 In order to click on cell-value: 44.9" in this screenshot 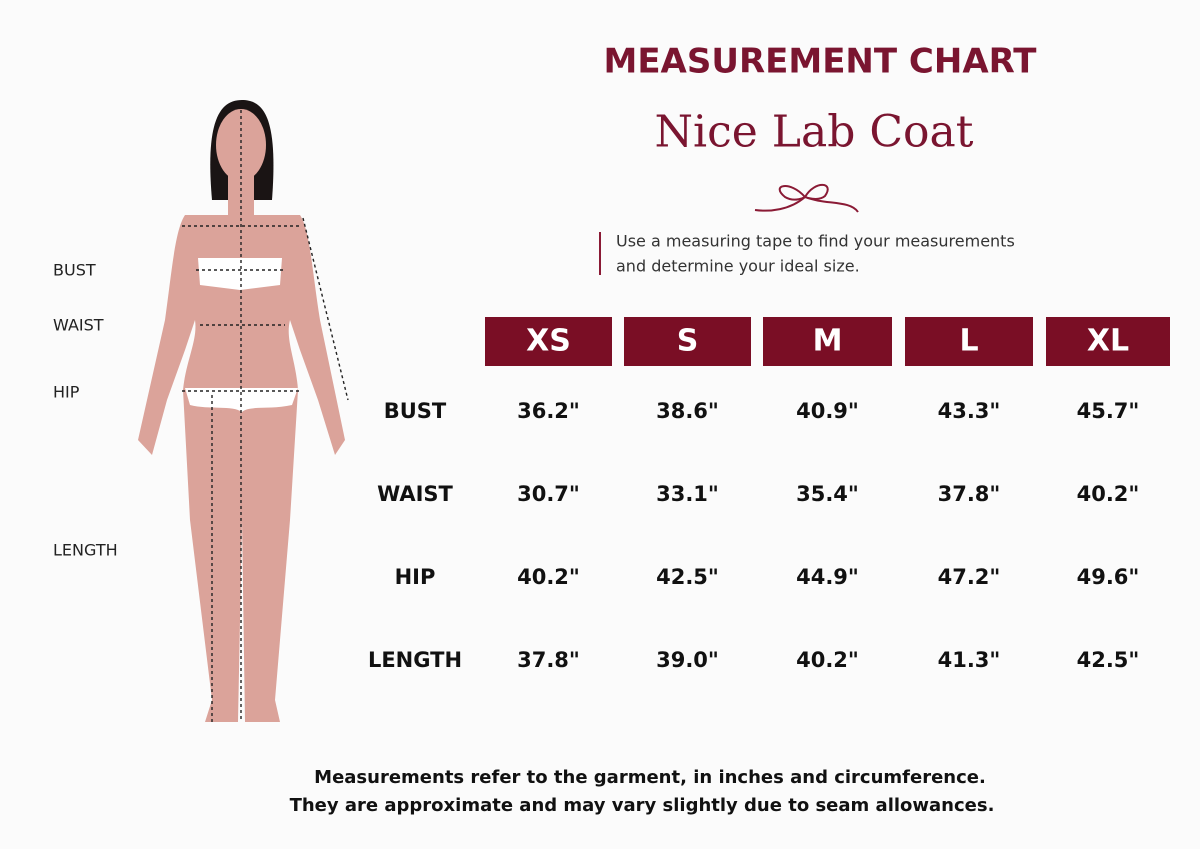, I will do `click(827, 577)`.